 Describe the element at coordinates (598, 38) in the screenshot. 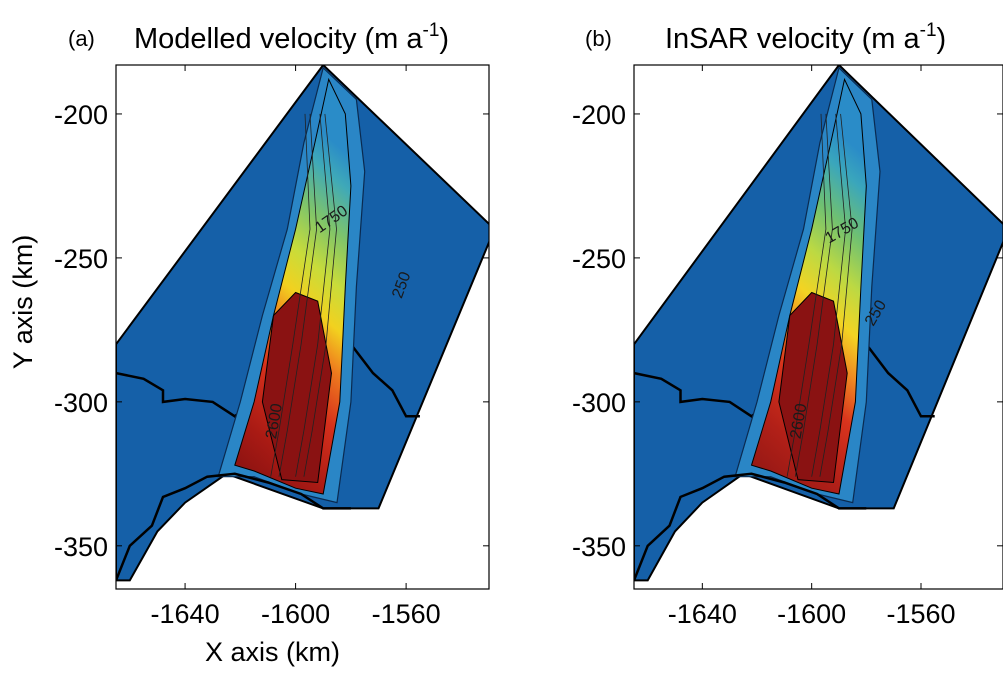

I see `panel-letter: (b)` at that location.